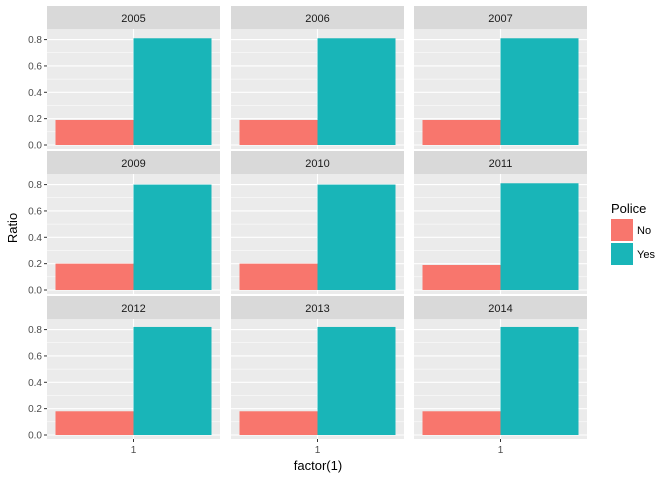  Describe the element at coordinates (172, 380) in the screenshot. I see `bar-yes-2012` at that location.